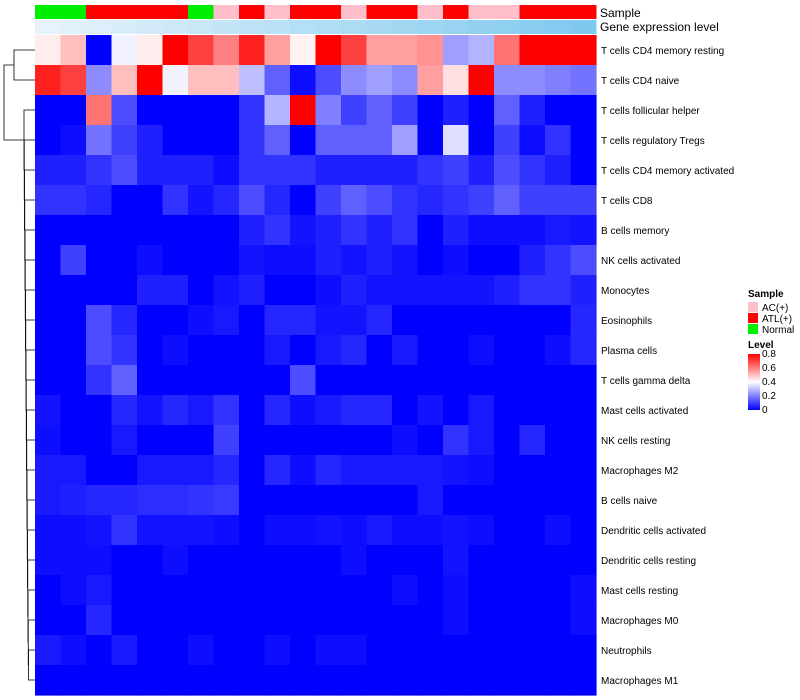  I want to click on legend-label-normal: Normal, so click(778, 330).